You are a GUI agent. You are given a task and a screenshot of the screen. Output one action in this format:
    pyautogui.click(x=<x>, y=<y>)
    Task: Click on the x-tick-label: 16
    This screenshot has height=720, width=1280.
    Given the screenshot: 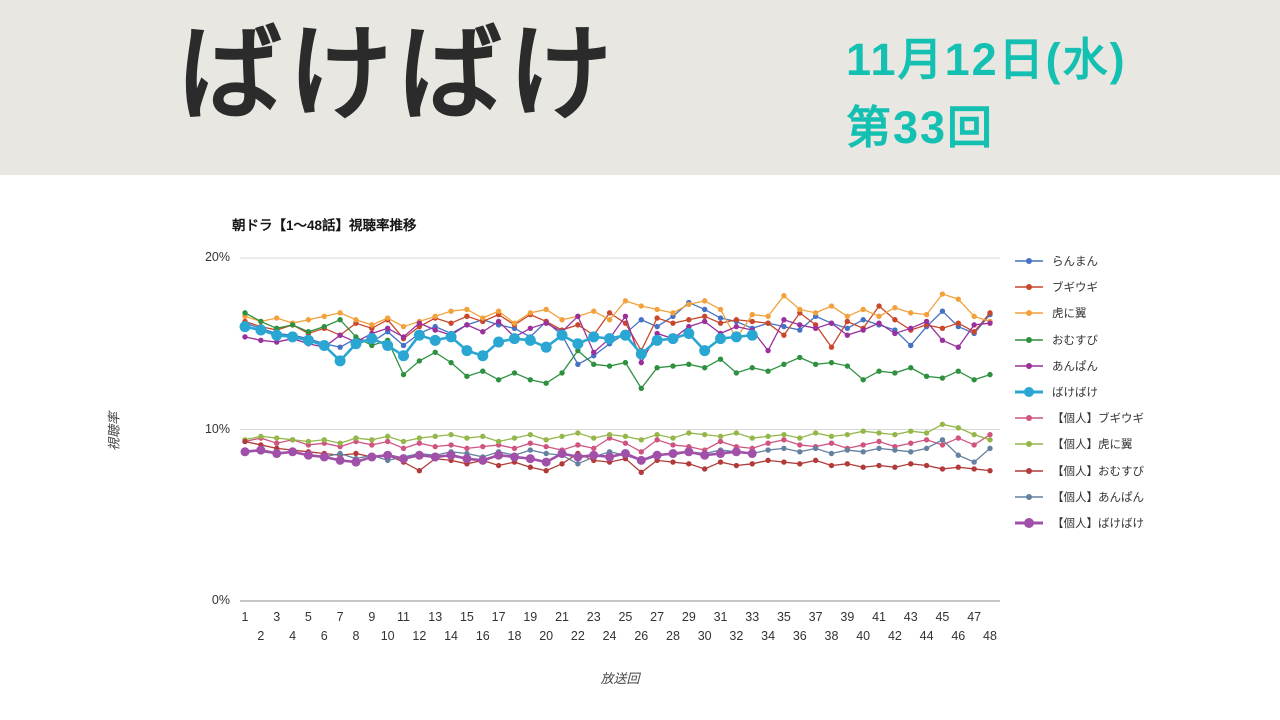 What is the action you would take?
    pyautogui.click(x=482, y=636)
    